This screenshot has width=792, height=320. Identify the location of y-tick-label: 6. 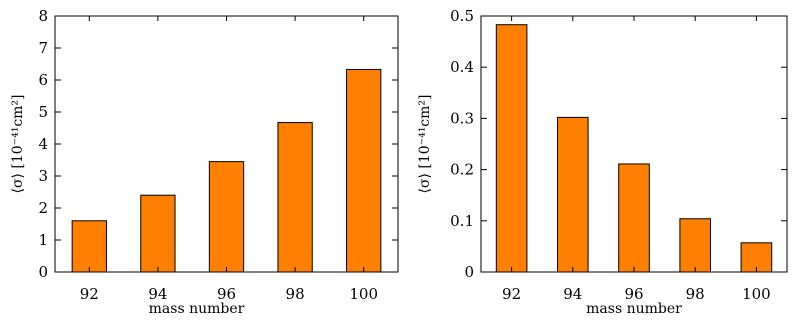
(43, 80).